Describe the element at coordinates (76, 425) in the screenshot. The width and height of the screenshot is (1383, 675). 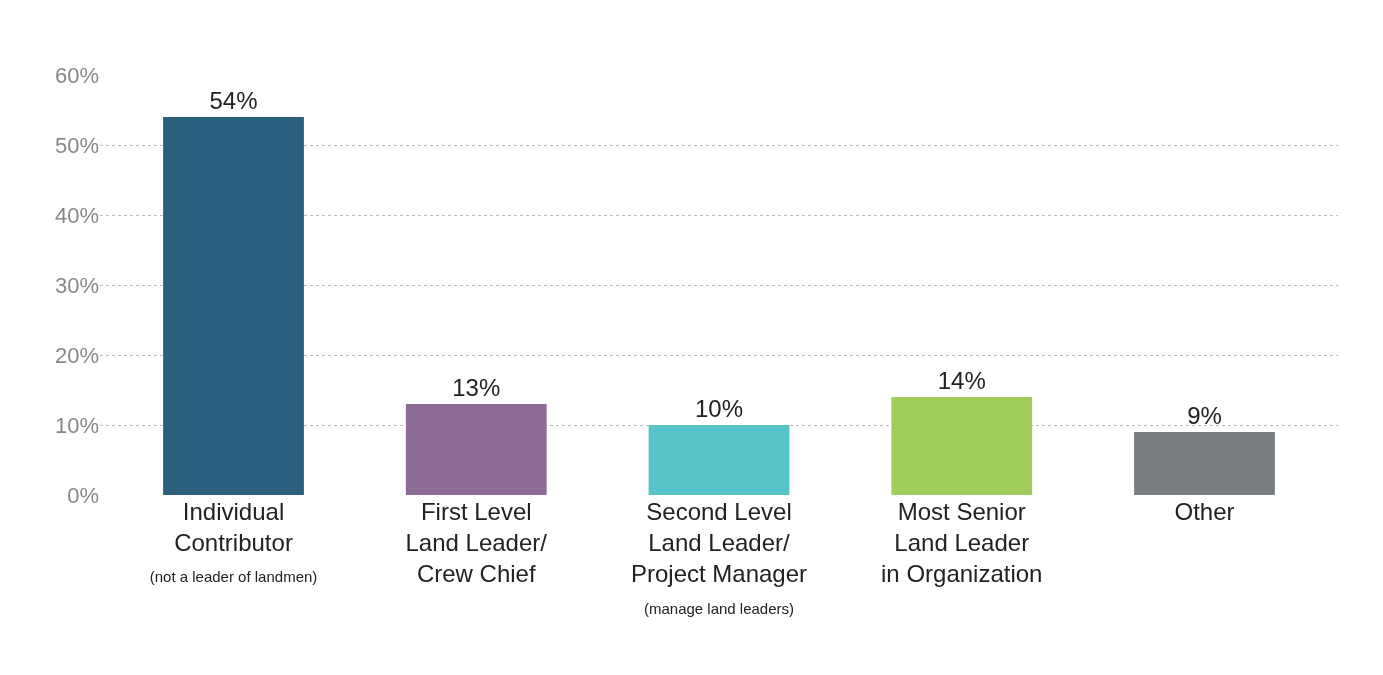
I see `y-tick-label: 10%` at that location.